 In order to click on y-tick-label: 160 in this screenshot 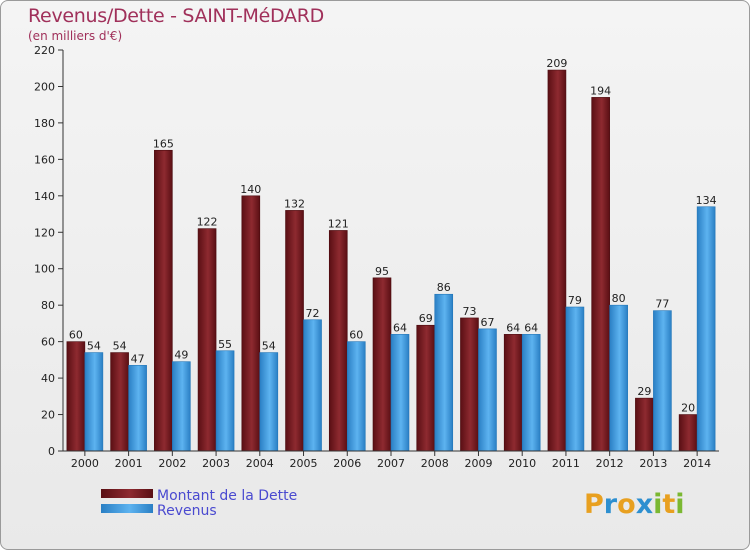, I will do `click(44, 159)`.